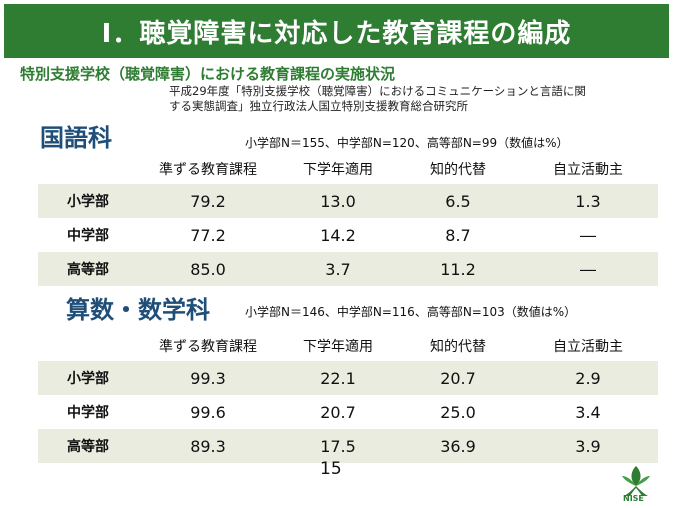  I want to click on table-cell: 1.3, so click(588, 201).